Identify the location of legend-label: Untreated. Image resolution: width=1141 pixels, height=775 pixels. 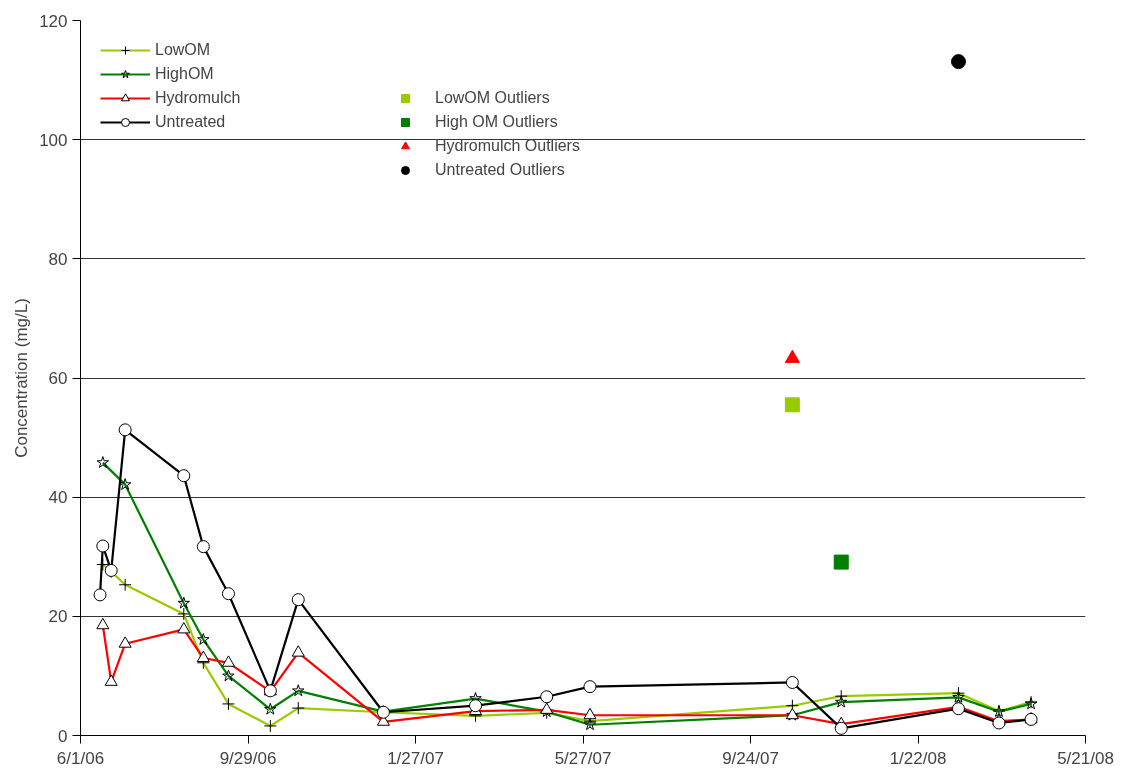
(190, 122).